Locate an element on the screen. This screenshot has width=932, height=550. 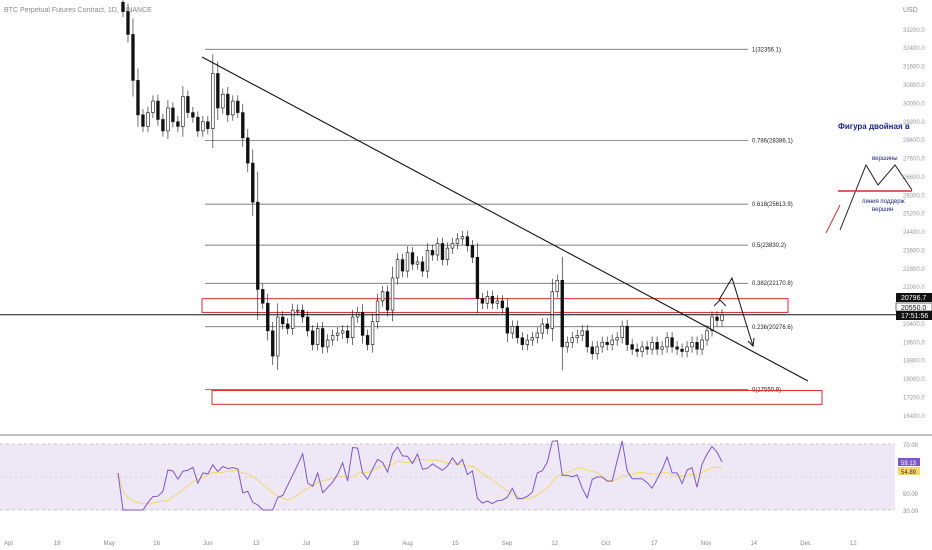
time-tick-label: 12 is located at coordinates (853, 544).